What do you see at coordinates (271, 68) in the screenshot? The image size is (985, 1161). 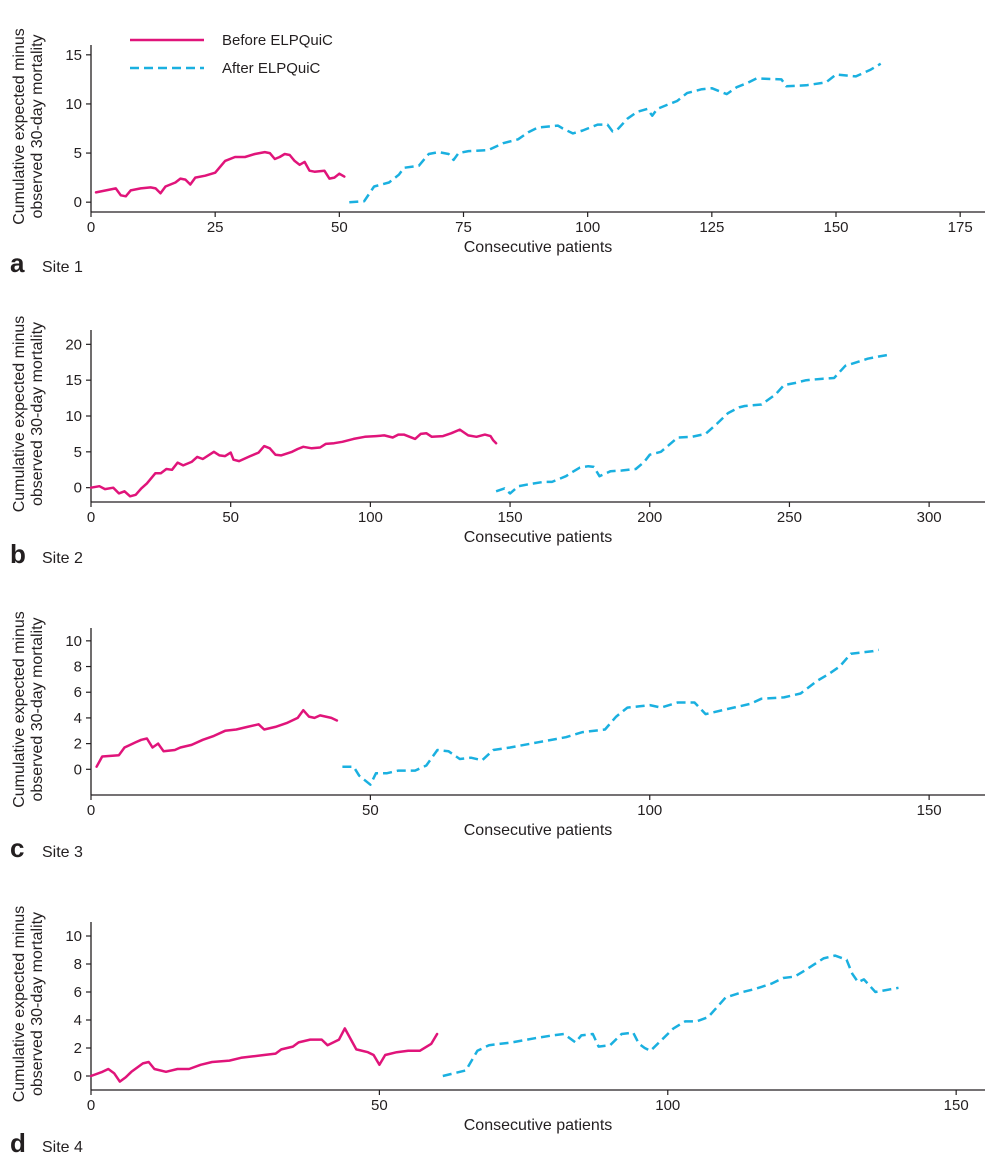 I see `legend-label-after: After ELPQuiC` at bounding box center [271, 68].